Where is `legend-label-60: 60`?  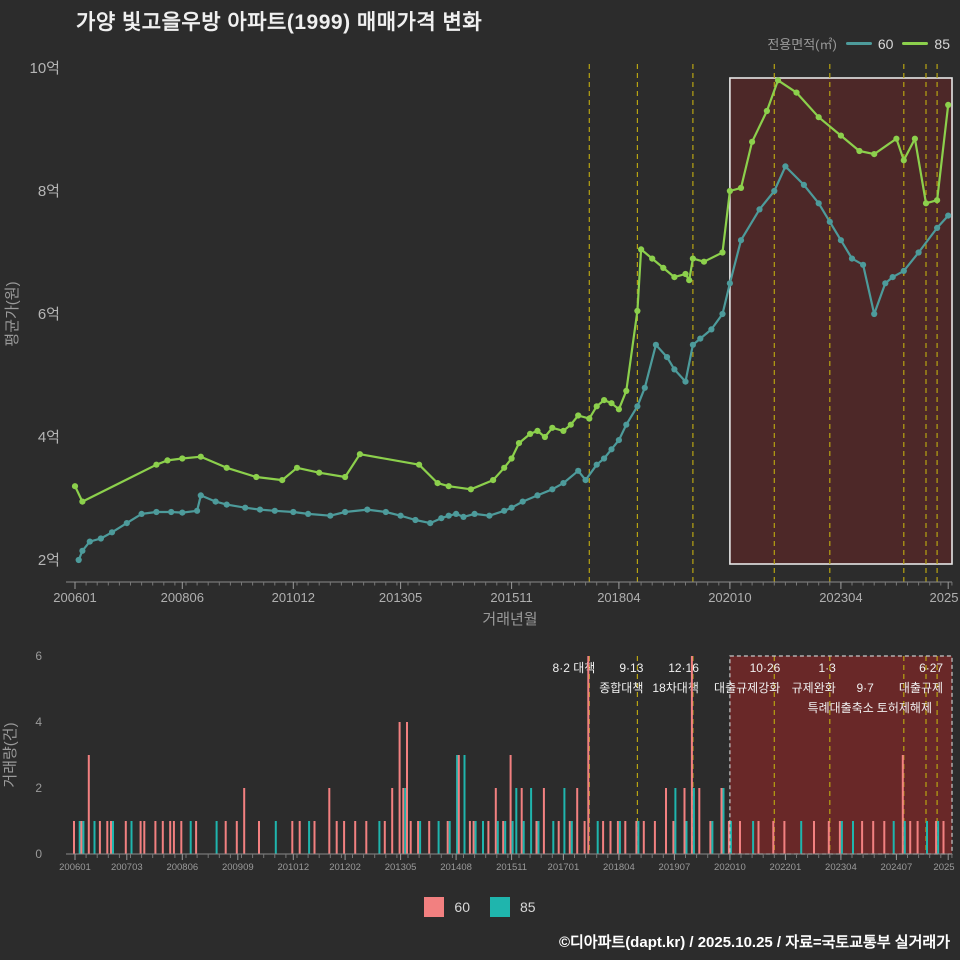
legend-label-60: 60 is located at coordinates (885, 43).